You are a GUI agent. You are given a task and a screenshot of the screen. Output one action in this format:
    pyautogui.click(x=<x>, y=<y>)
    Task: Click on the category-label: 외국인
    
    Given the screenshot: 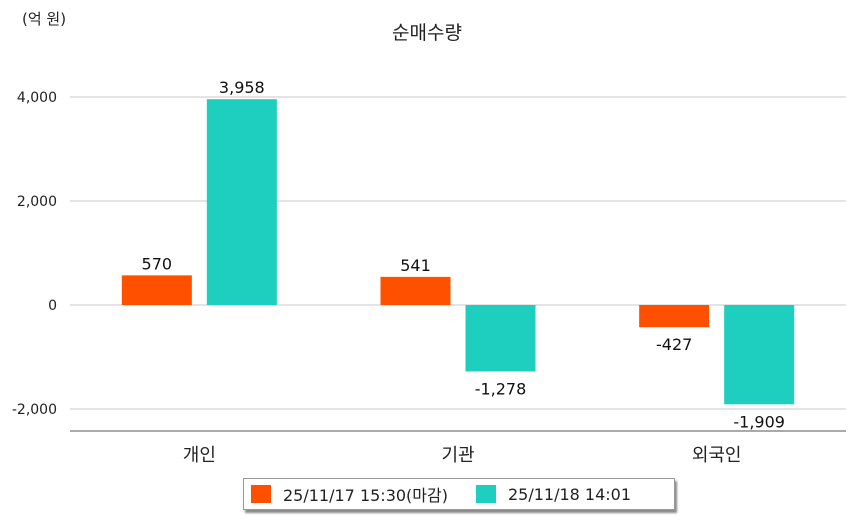 What is the action you would take?
    pyautogui.click(x=717, y=455)
    